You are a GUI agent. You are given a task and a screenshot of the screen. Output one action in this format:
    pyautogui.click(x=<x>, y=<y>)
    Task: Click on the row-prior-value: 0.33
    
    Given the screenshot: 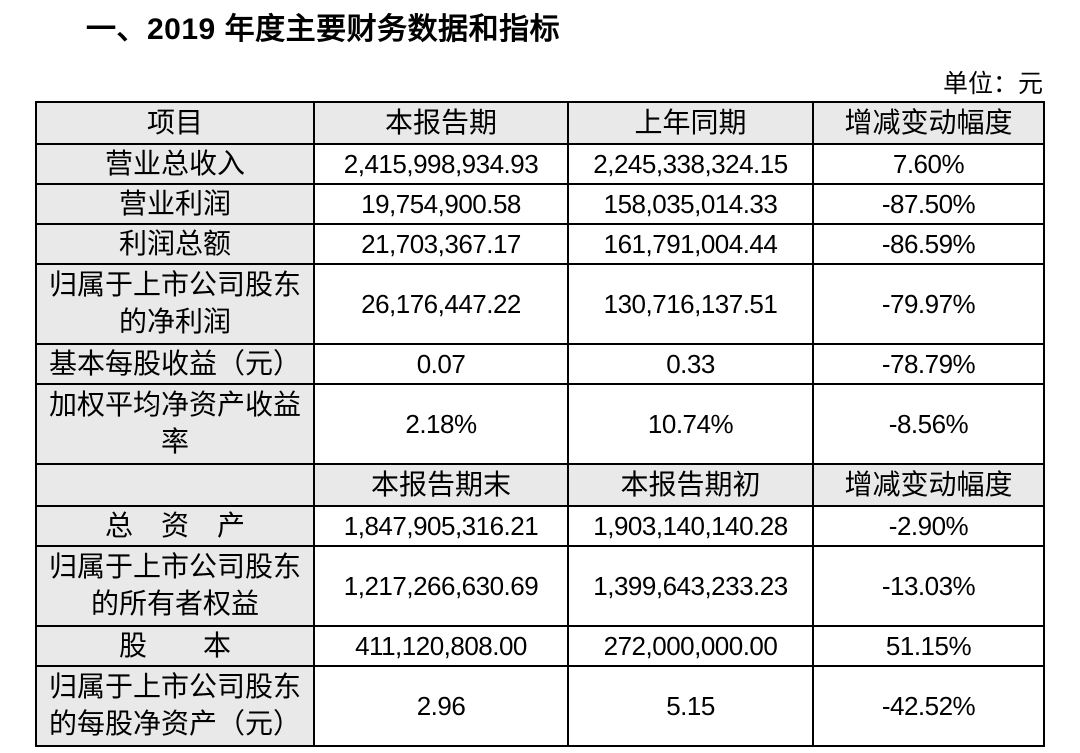 What is the action you would take?
    pyautogui.click(x=690, y=364)
    